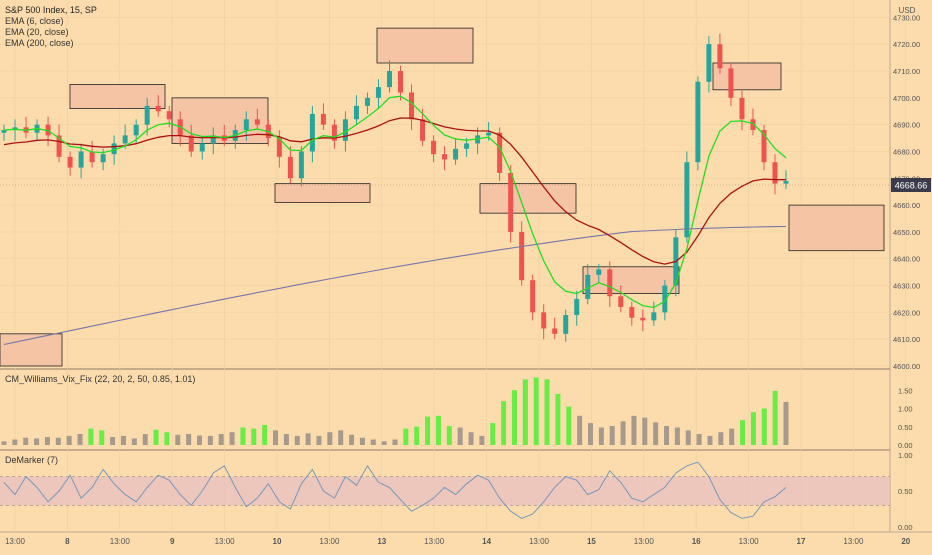  Describe the element at coordinates (905, 455) in the screenshot. I see `demarker-tick-label: 1.00` at that location.